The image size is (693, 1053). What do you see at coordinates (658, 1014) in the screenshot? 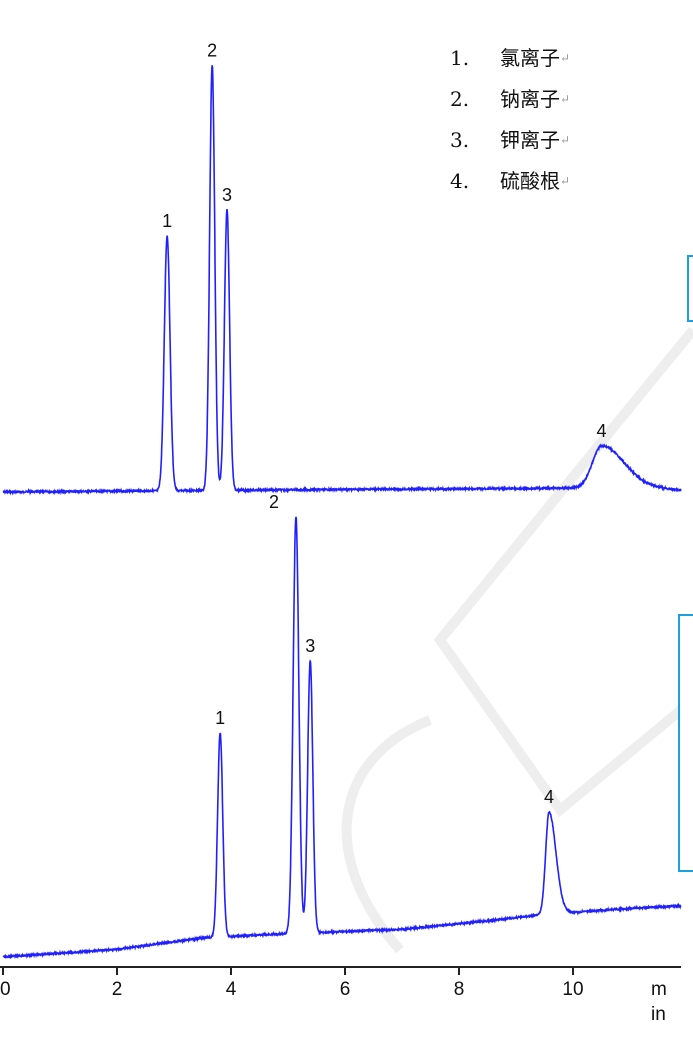
I see `x-axis-unit-line2: in` at bounding box center [658, 1014].